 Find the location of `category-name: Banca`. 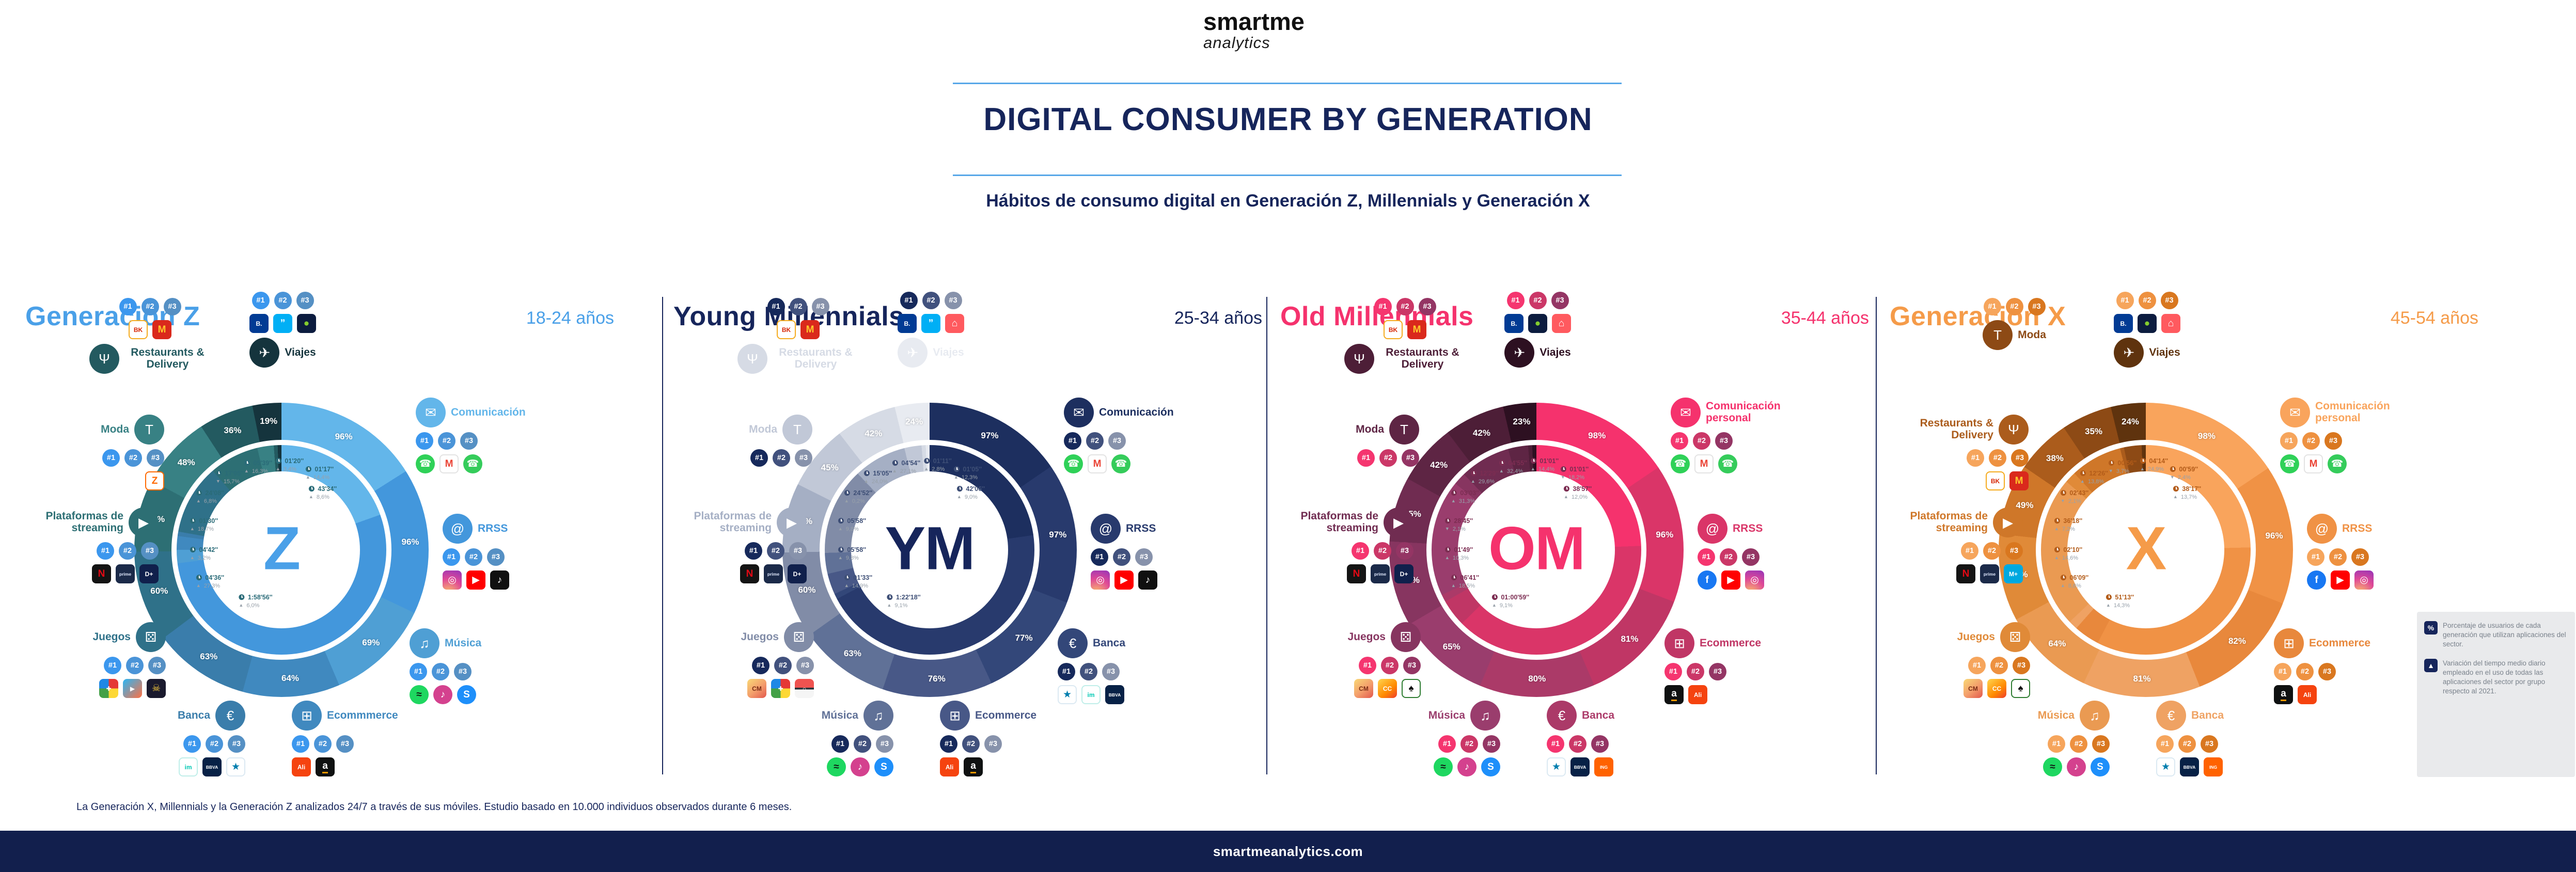

category-name: Banca is located at coordinates (1598, 715).